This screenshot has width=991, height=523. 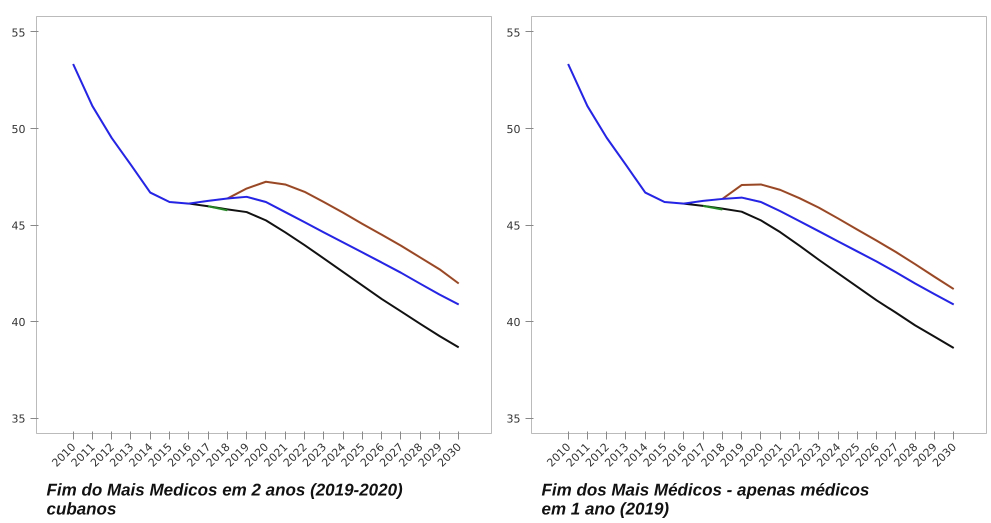 I want to click on text: Fim dos Mais Médicos - apenas médicos em 1 ano (2019), so click(x=706, y=499).